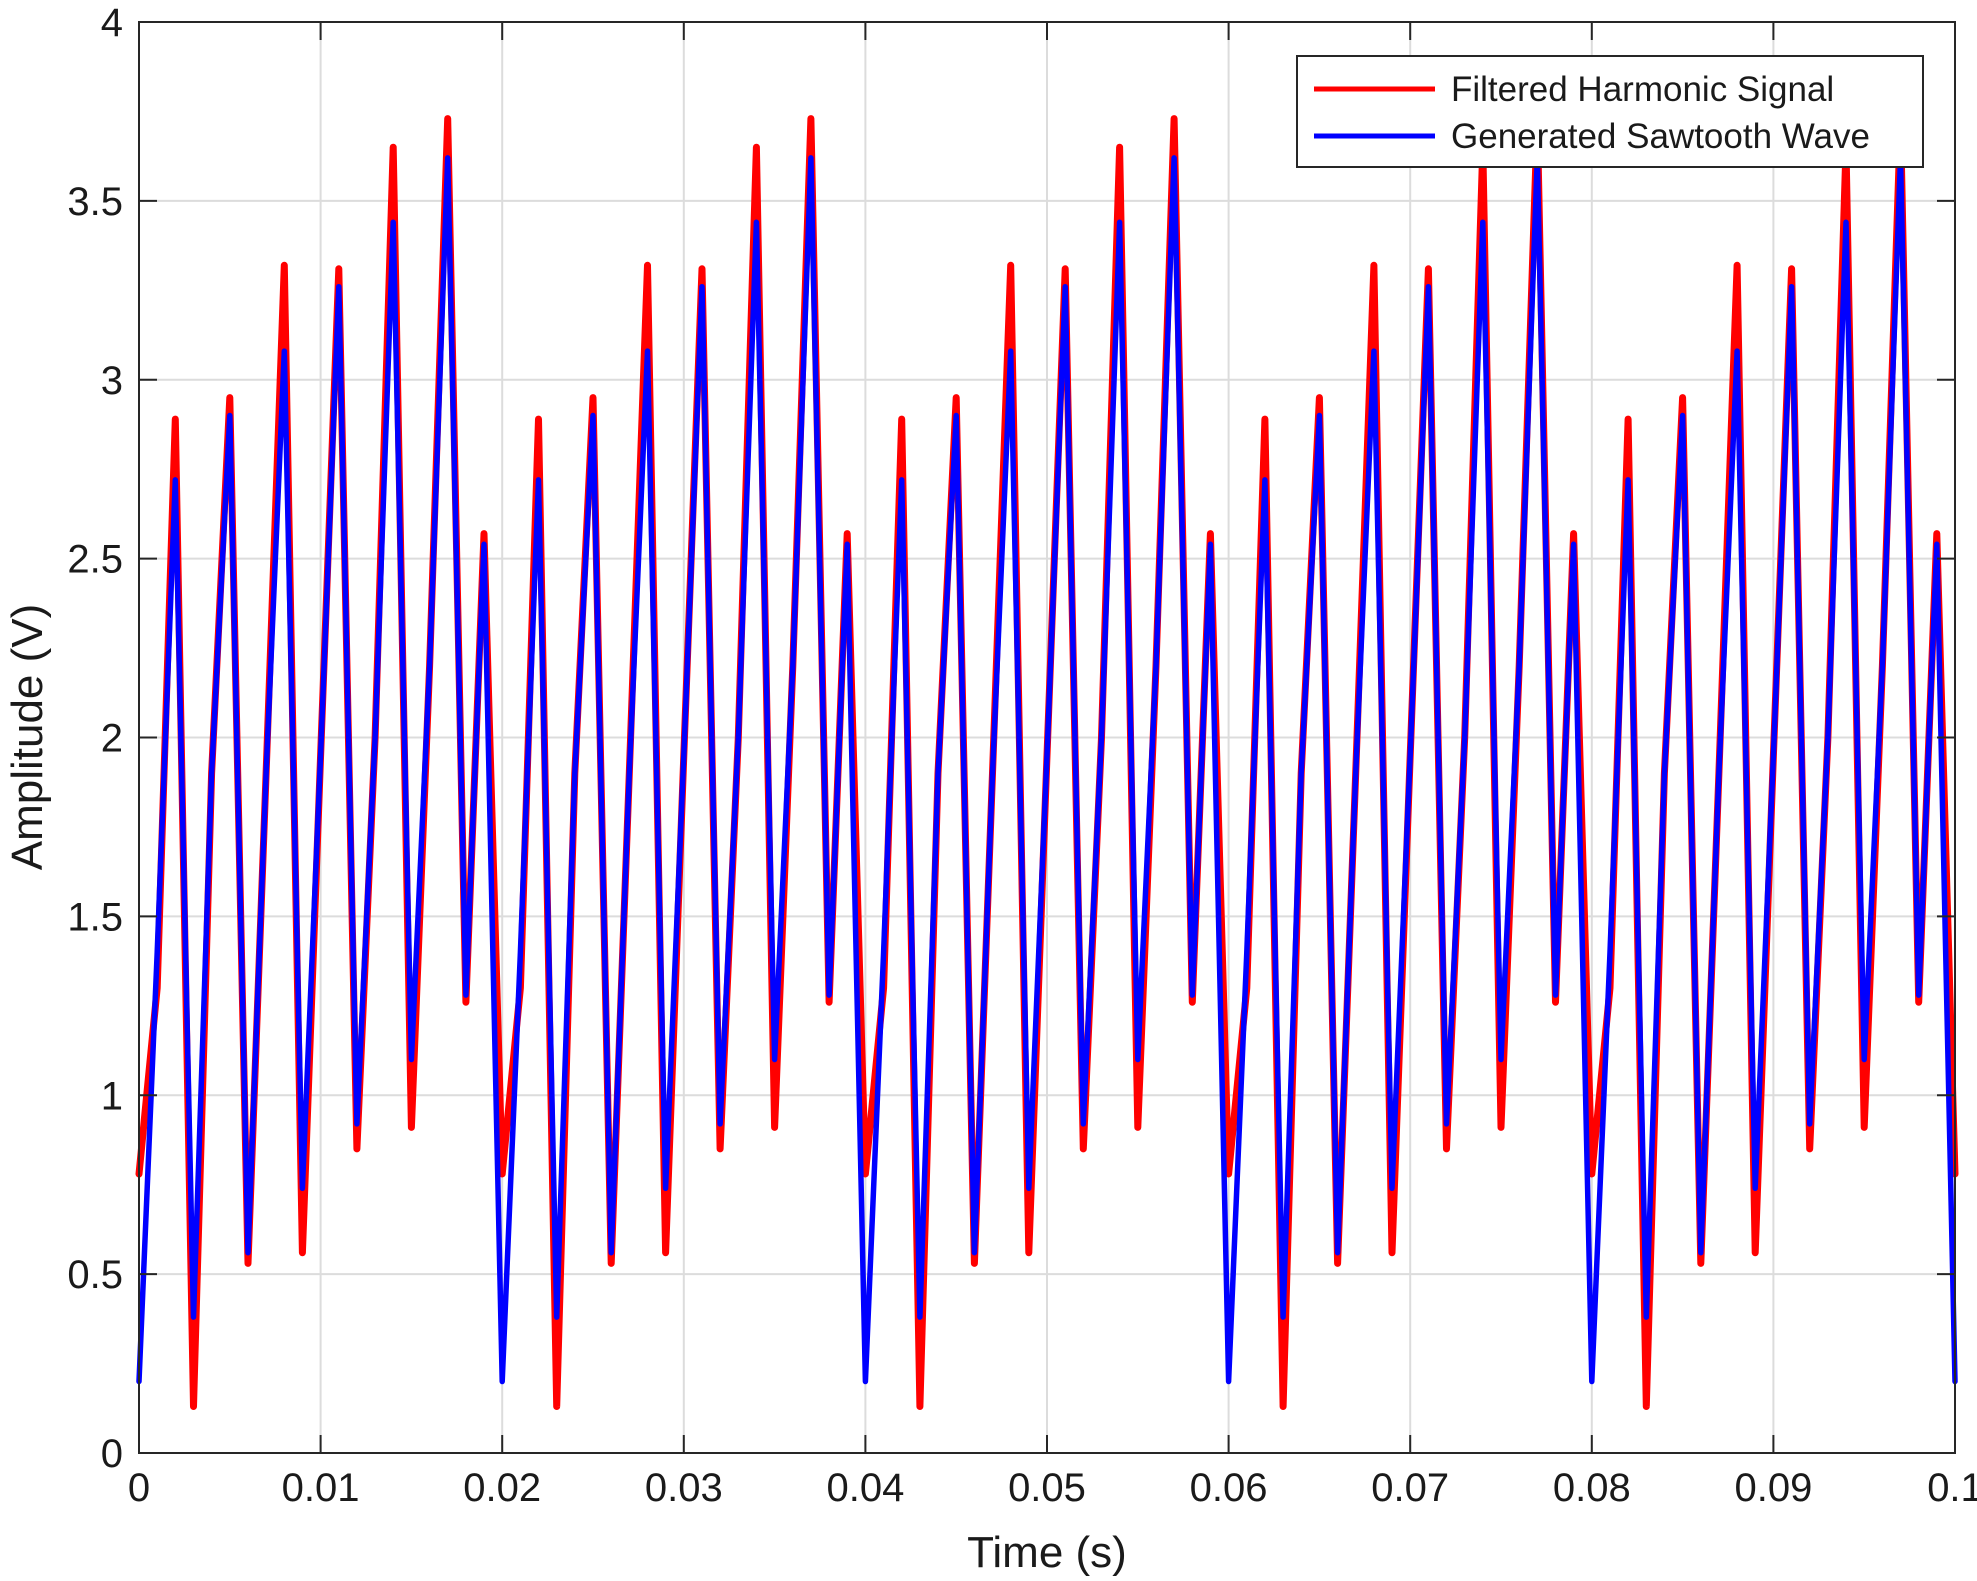  Describe the element at coordinates (865, 1488) in the screenshot. I see `x-tick-label: 0.04` at that location.